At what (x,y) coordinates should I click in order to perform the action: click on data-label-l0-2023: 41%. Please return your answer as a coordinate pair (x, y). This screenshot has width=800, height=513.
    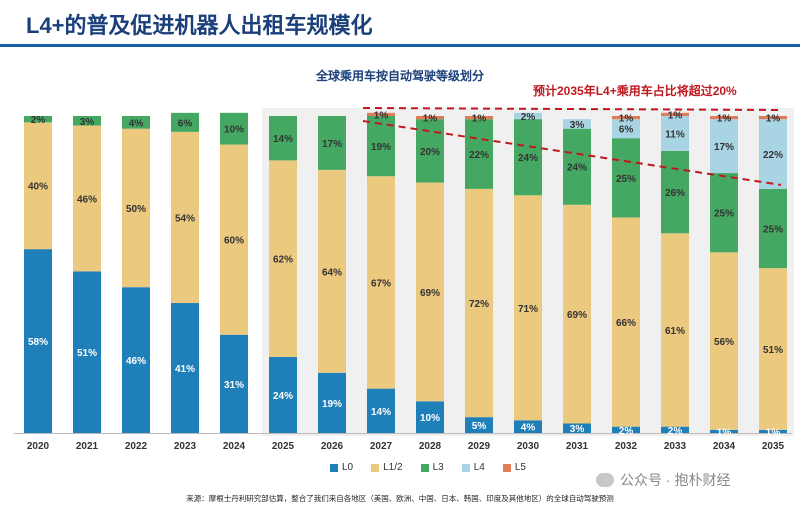
    Looking at the image, I should click on (185, 369).